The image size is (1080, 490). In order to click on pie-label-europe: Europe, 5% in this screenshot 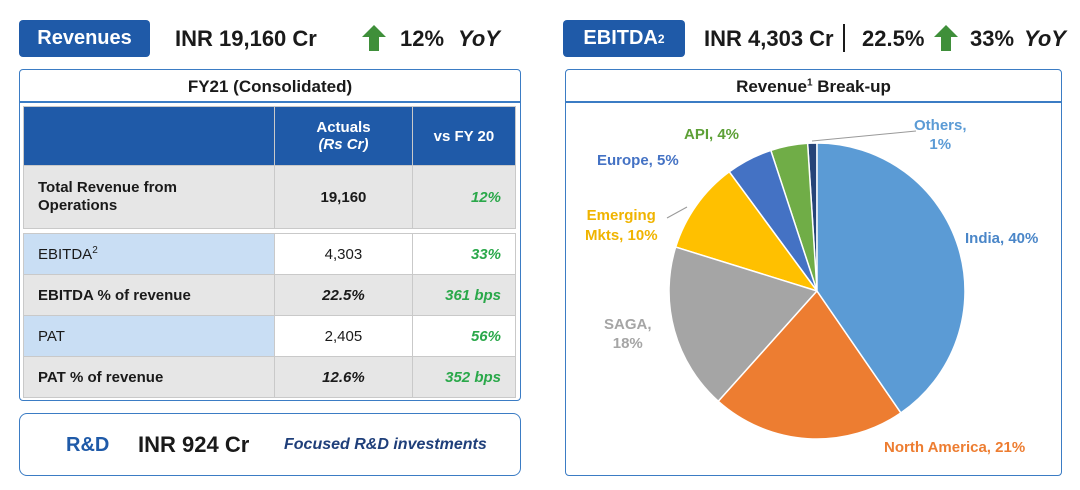, I will do `click(638, 160)`.